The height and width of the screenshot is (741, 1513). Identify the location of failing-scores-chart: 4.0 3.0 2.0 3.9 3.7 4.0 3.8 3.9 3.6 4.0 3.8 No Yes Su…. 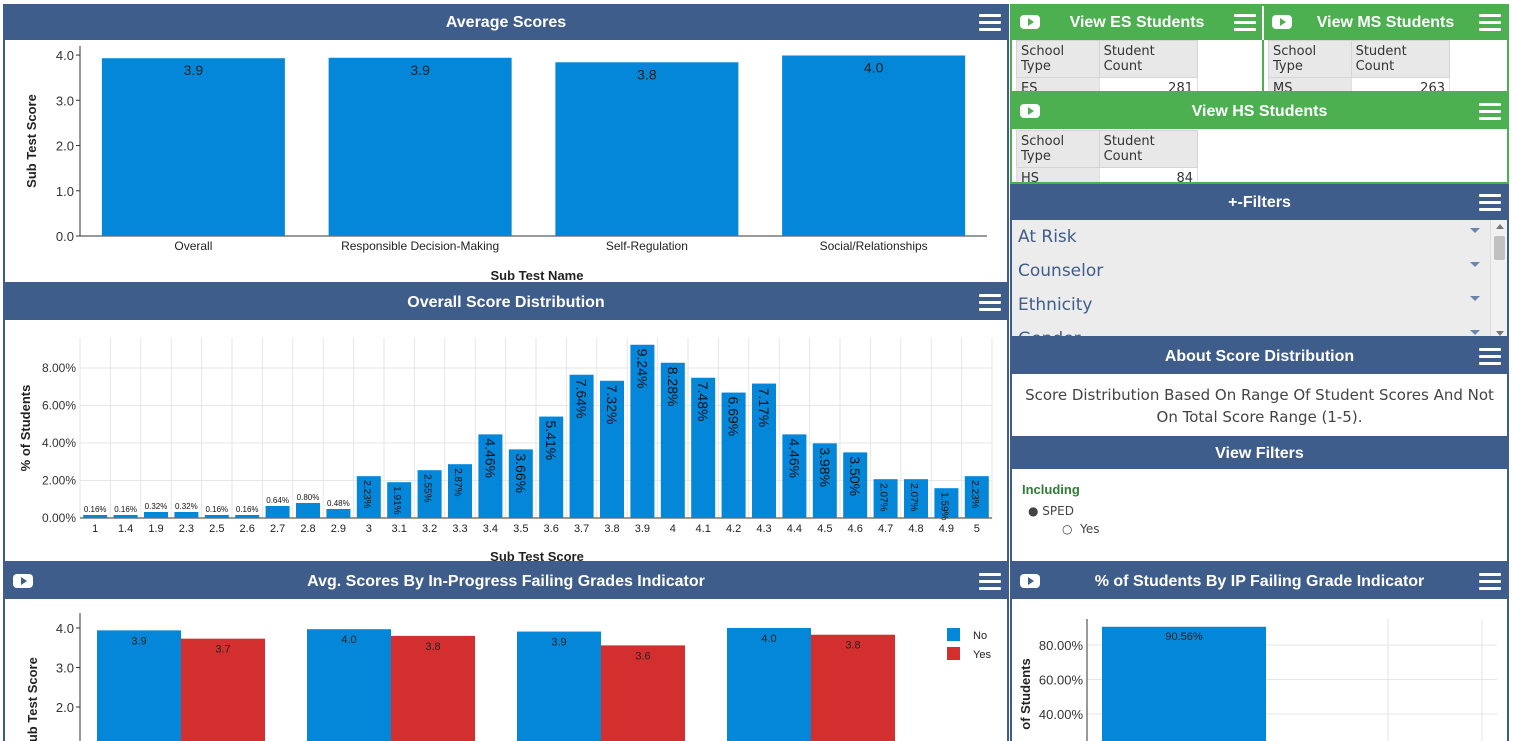
(508, 677).